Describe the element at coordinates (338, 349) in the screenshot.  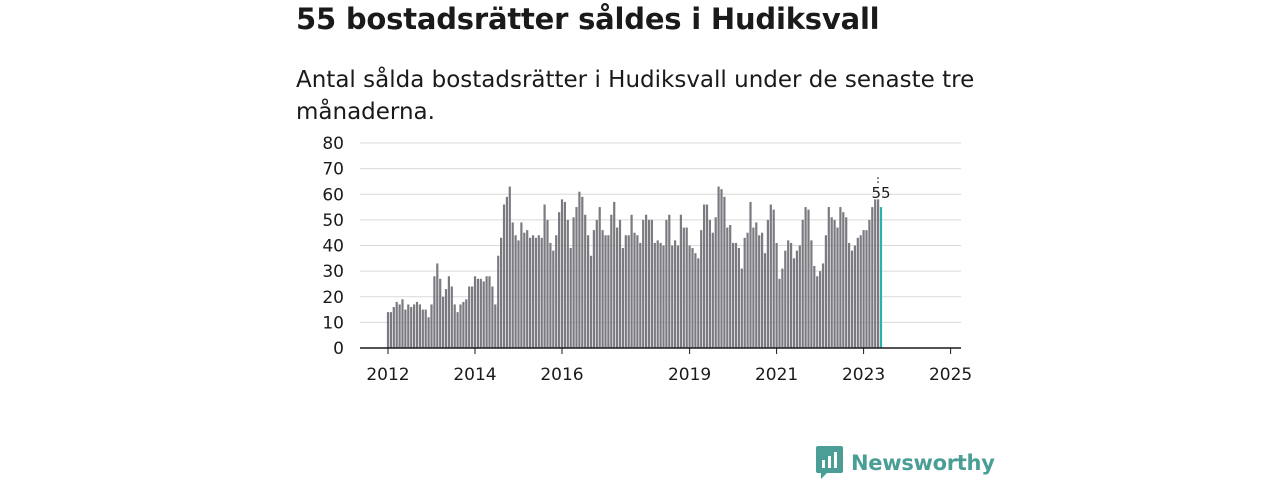
I see `y-tick-label: 0` at that location.